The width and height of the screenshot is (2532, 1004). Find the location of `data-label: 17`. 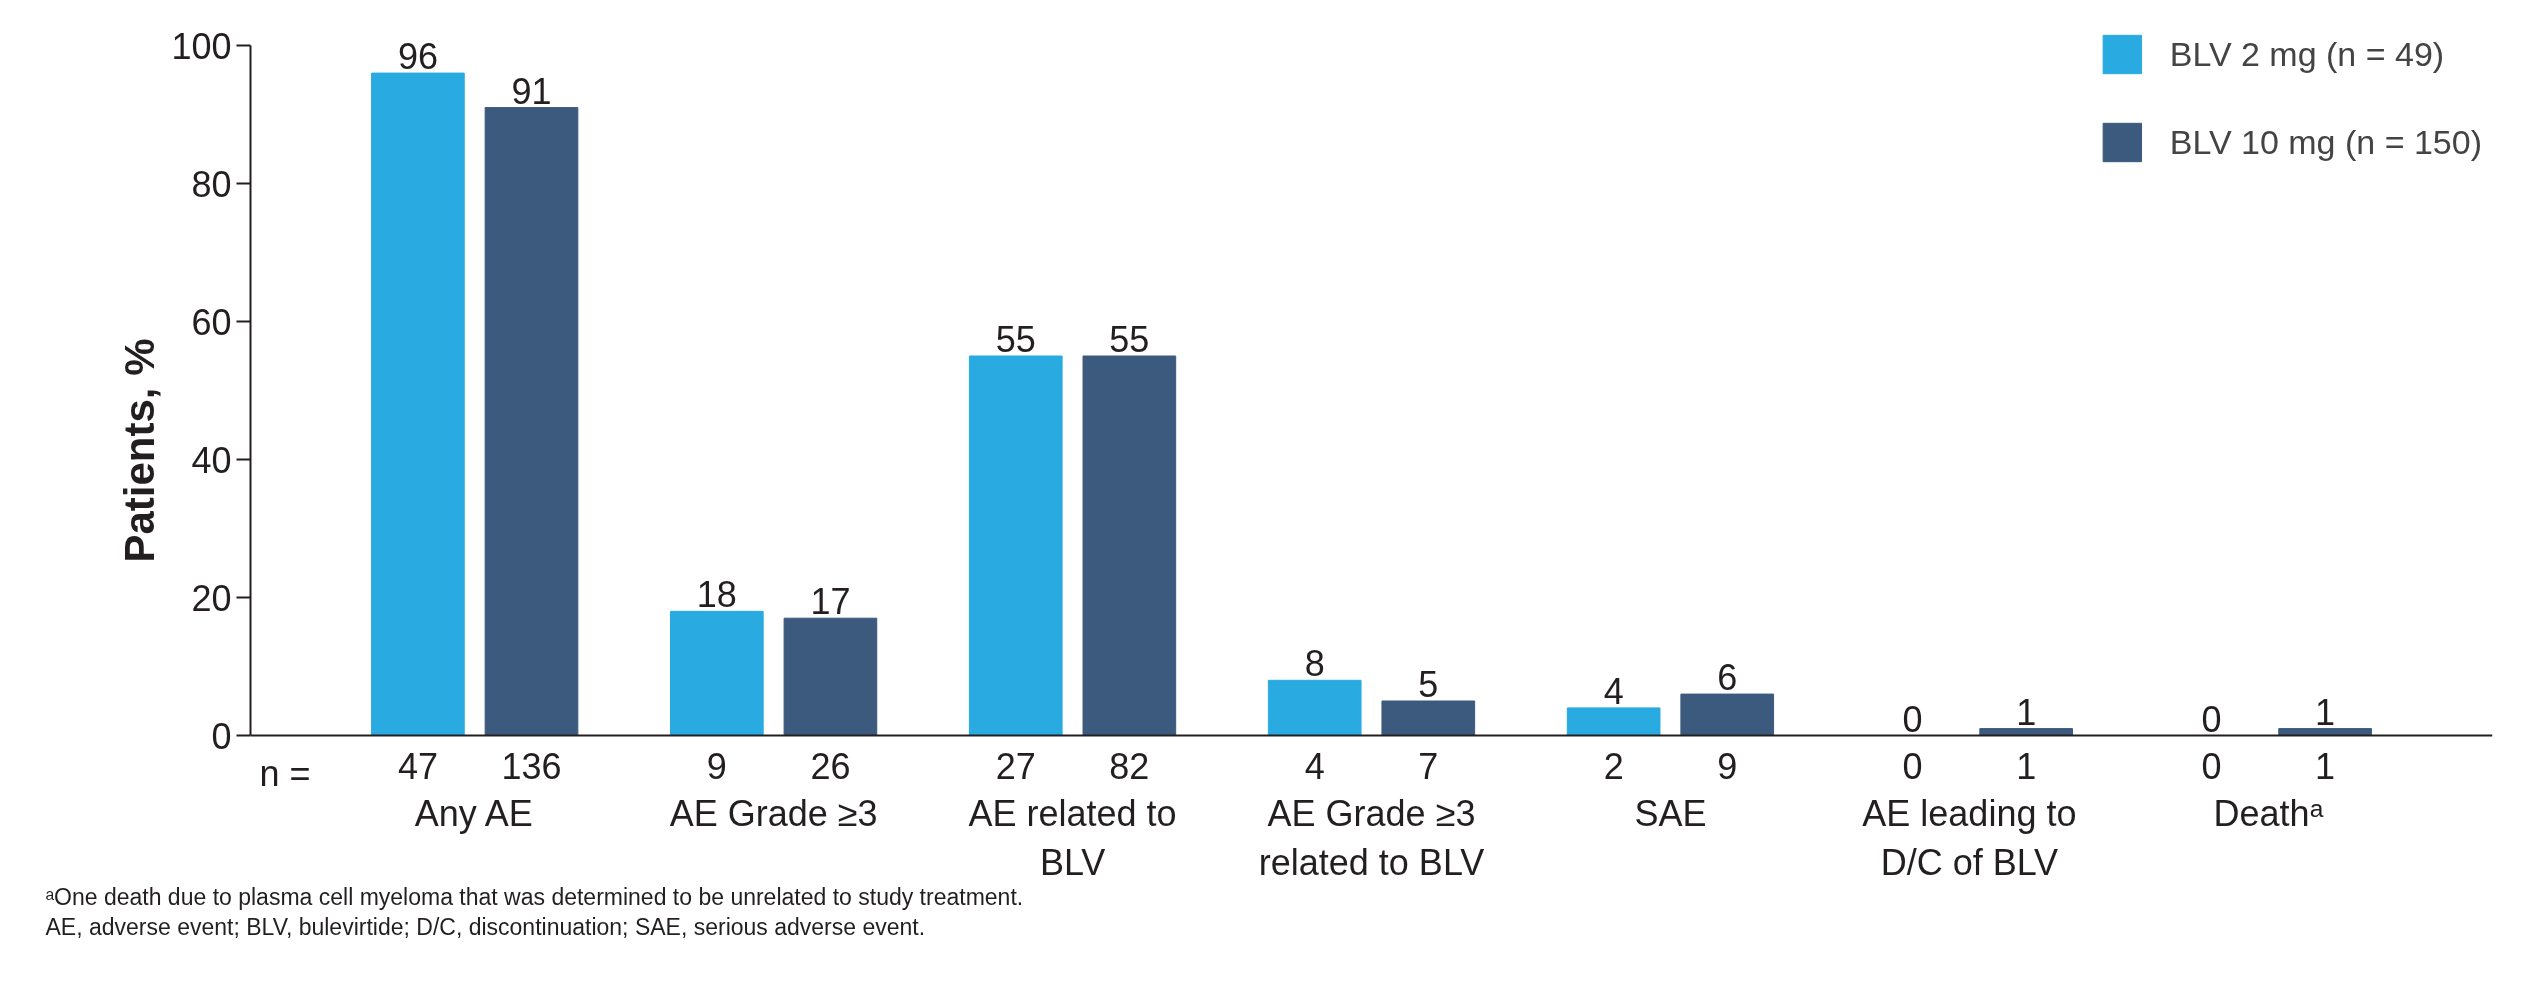

data-label: 17 is located at coordinates (830, 602).